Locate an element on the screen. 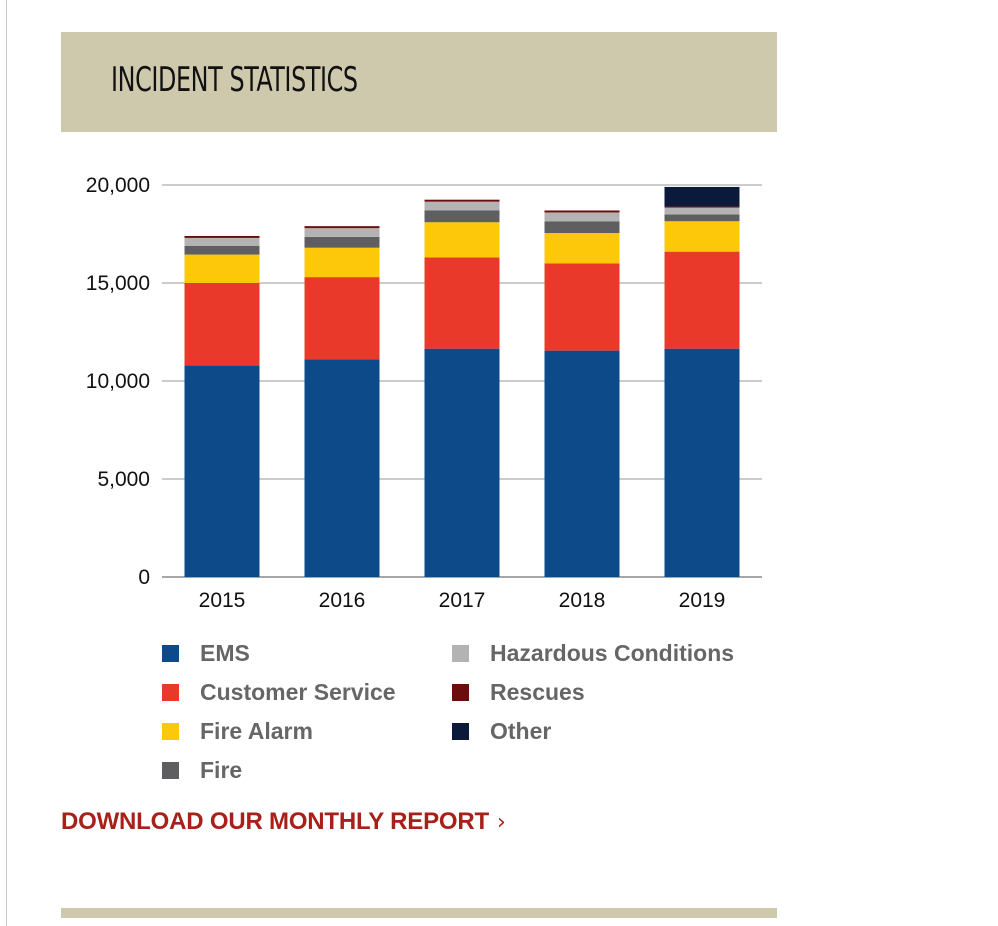 Image resolution: width=998 pixels, height=926 pixels. widget-title: INCIDENT STATISTICS is located at coordinates (234, 80).